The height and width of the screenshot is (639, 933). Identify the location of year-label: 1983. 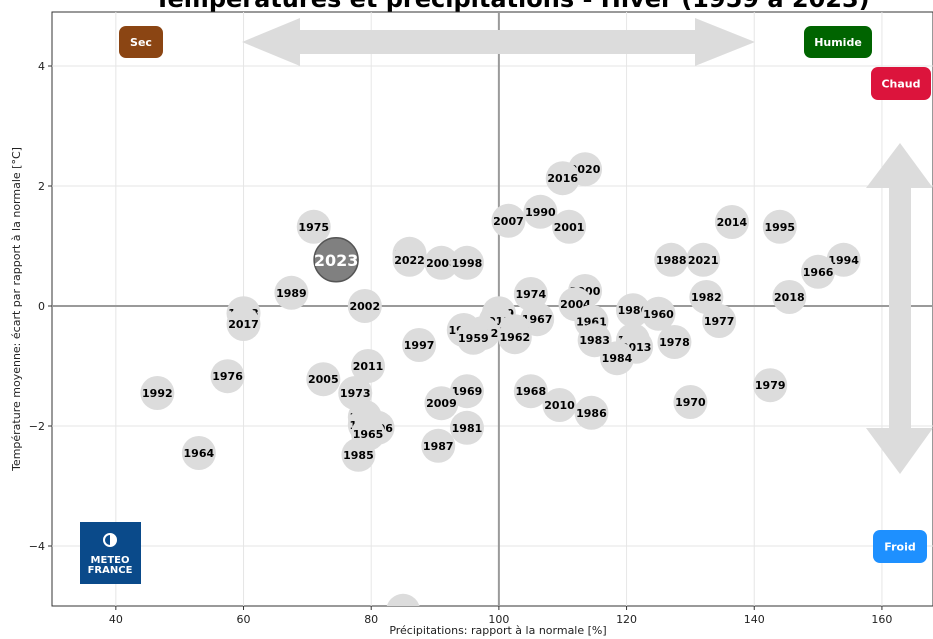
(594, 340).